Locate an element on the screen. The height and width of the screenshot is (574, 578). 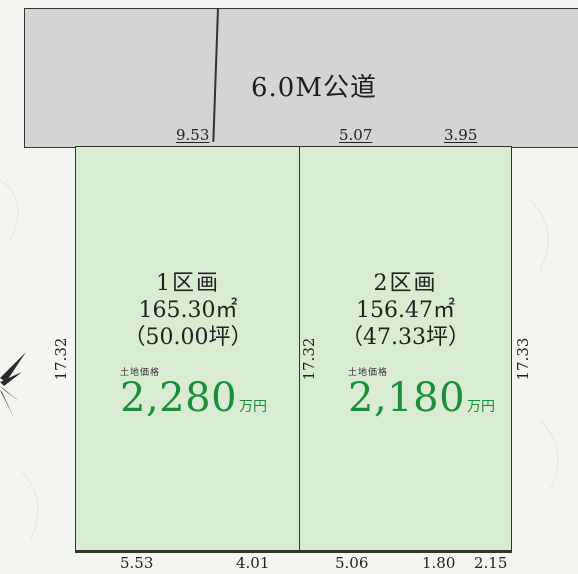
lot-1-area: 165.30㎡ is located at coordinates (188, 310).